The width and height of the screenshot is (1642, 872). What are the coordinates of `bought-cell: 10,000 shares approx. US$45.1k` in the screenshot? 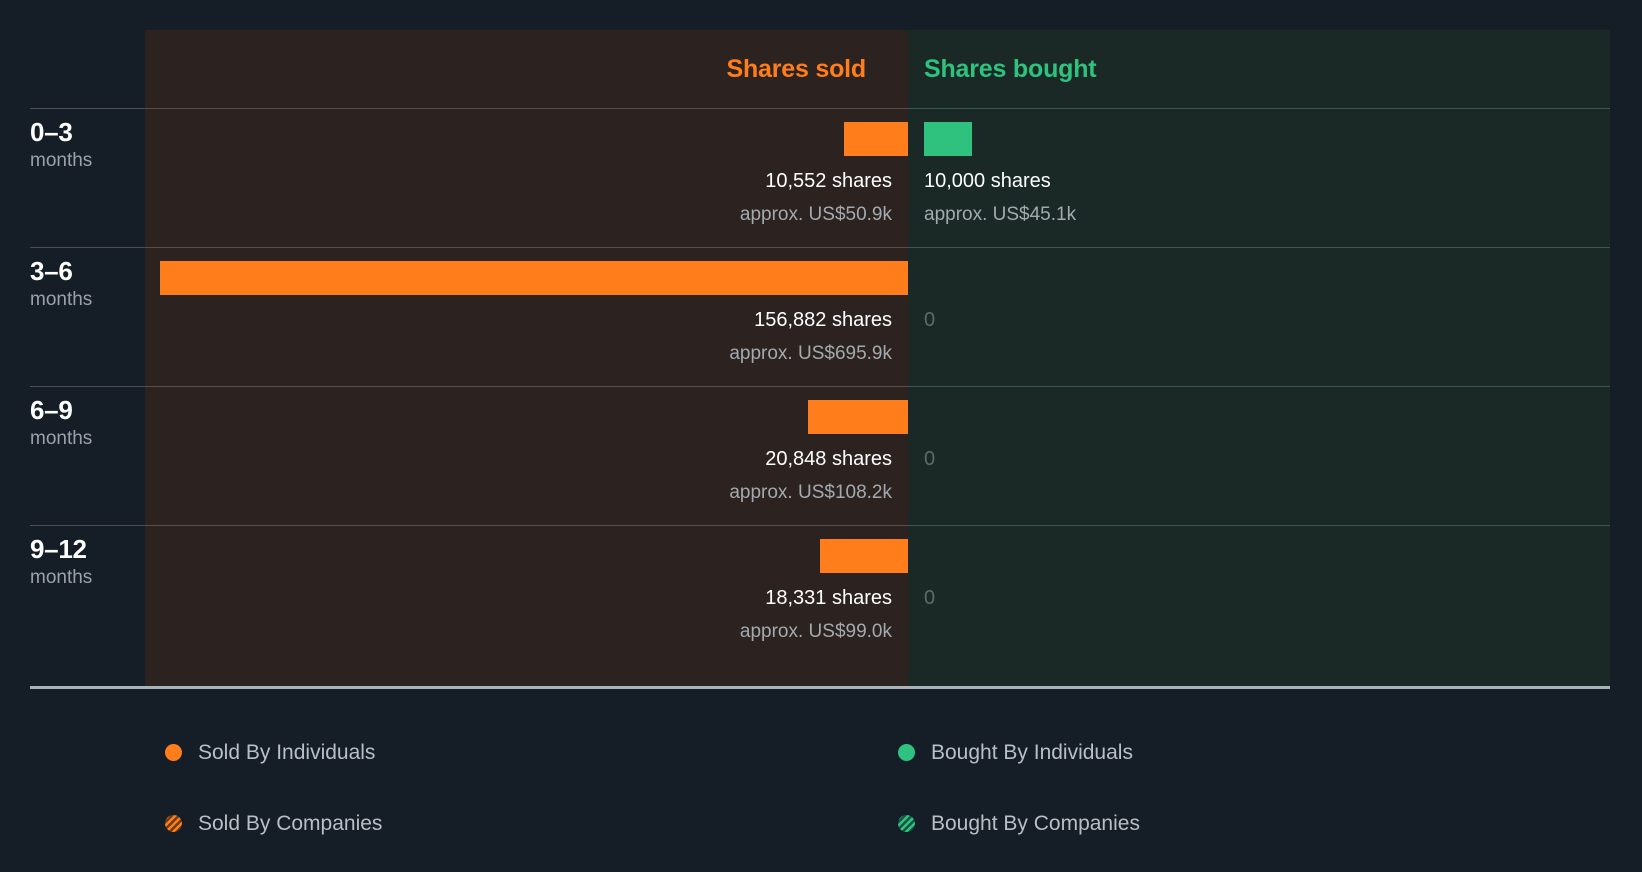 It's located at (1259, 177).